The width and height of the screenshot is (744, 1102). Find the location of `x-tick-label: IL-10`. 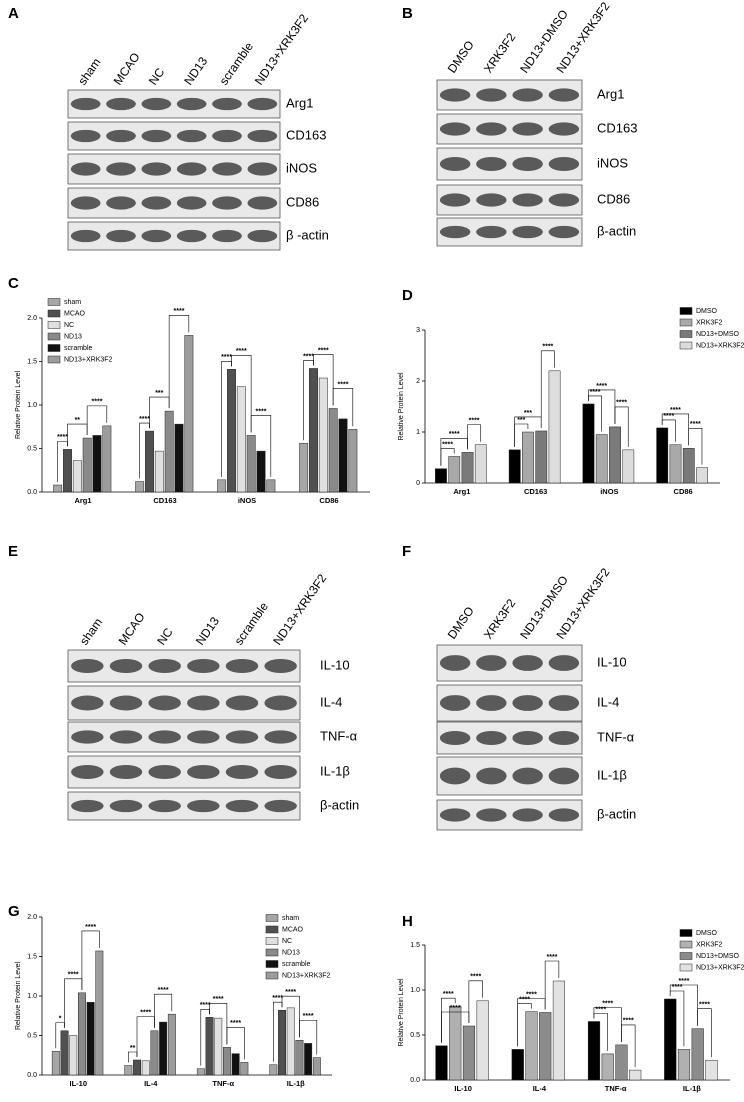

x-tick-label: IL-10 is located at coordinates (463, 1088).